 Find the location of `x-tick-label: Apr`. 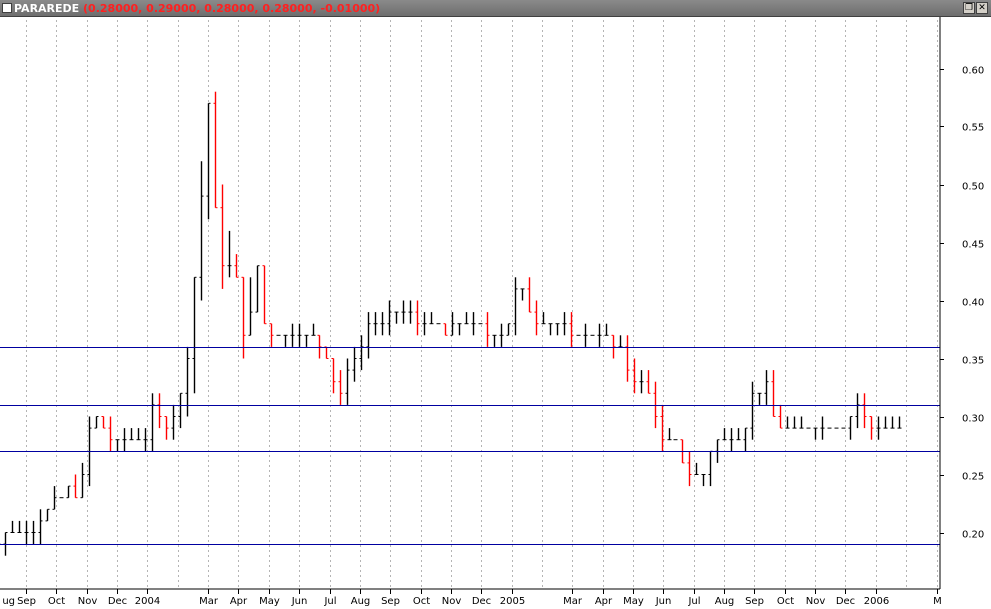

x-tick-label: Apr is located at coordinates (604, 601).